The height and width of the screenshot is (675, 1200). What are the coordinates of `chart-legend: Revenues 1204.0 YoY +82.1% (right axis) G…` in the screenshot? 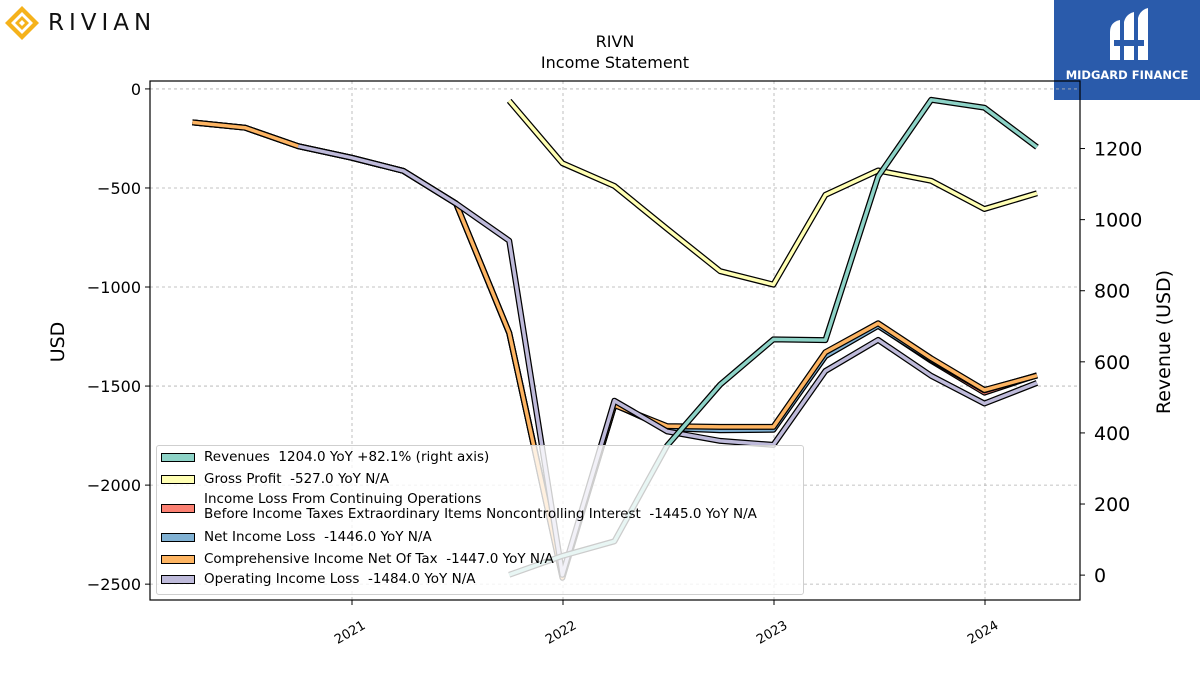 It's located at (480, 520).